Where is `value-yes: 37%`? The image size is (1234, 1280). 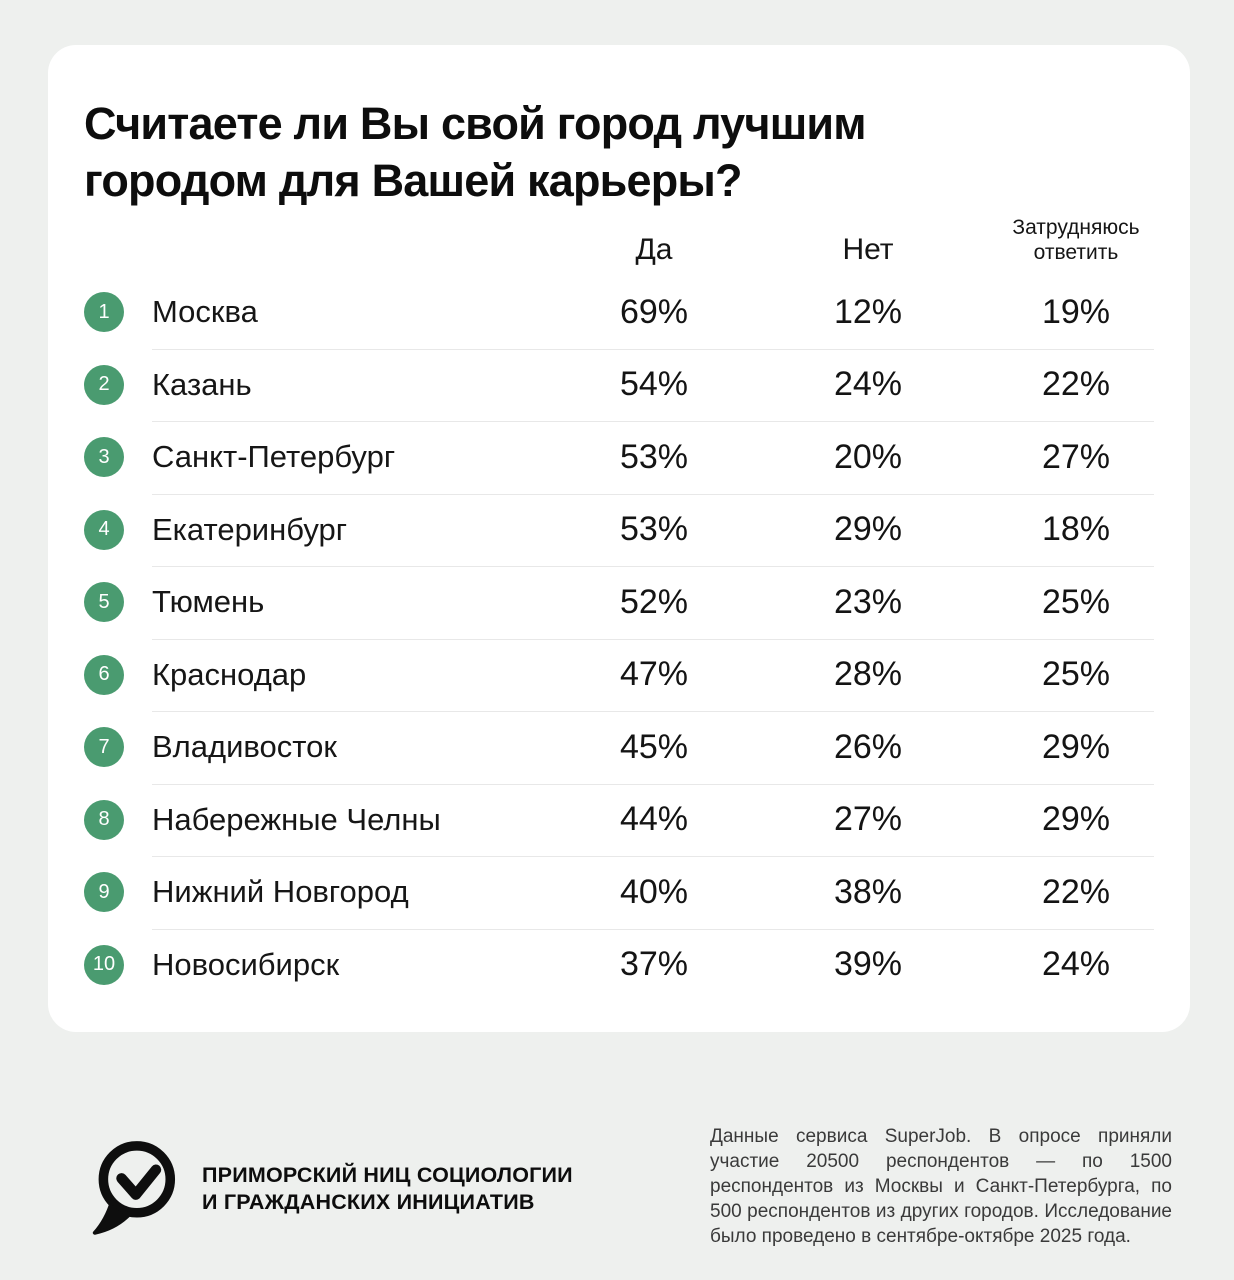
value-yes: 37% is located at coordinates (654, 964).